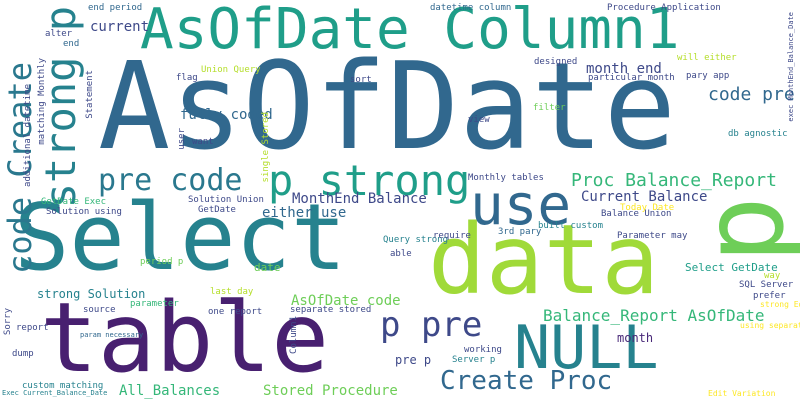 The image size is (800, 400). Describe the element at coordinates (115, 8) in the screenshot. I see `word-end-period: end period` at that location.